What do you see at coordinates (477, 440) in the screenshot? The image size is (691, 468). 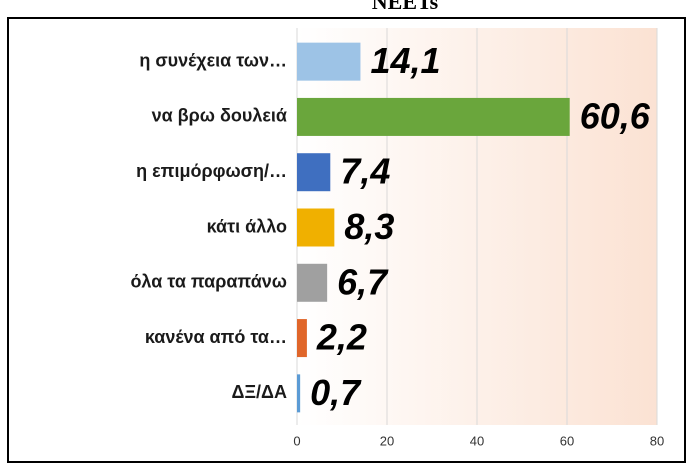 I see `x-tick-label: 40` at bounding box center [477, 440].